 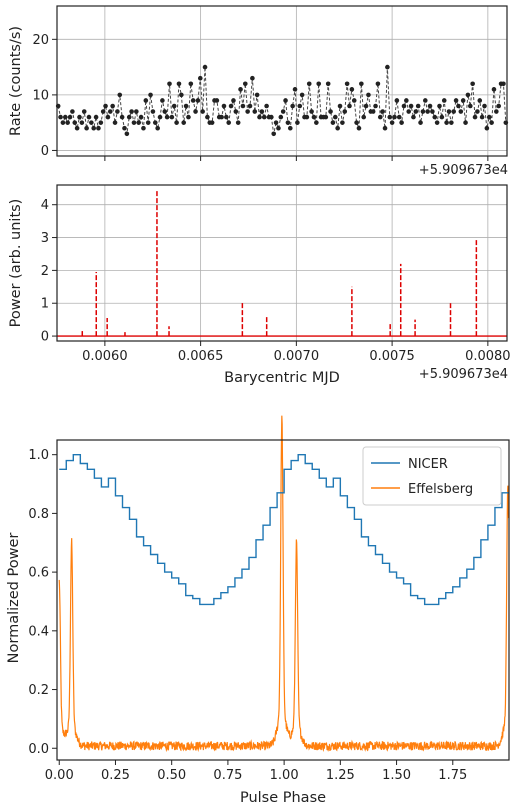 I want to click on rate-y-axis-label: Rate (counts/s), so click(x=16, y=81).